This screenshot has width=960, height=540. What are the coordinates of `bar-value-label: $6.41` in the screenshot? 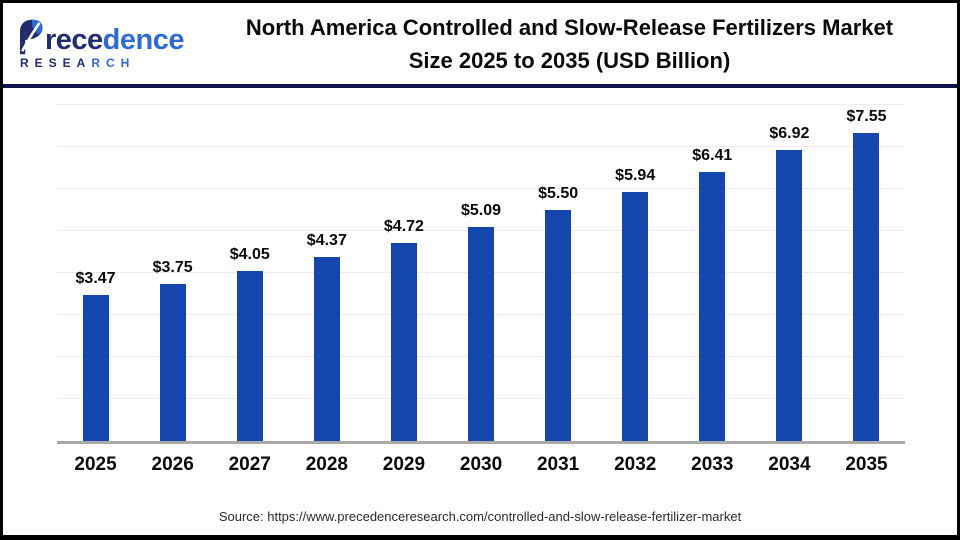 It's located at (712, 155).